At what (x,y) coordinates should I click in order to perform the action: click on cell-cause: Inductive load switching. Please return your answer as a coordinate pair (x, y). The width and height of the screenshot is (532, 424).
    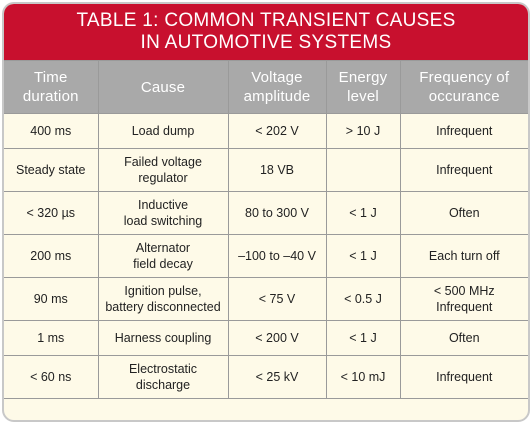
    Looking at the image, I should click on (163, 213).